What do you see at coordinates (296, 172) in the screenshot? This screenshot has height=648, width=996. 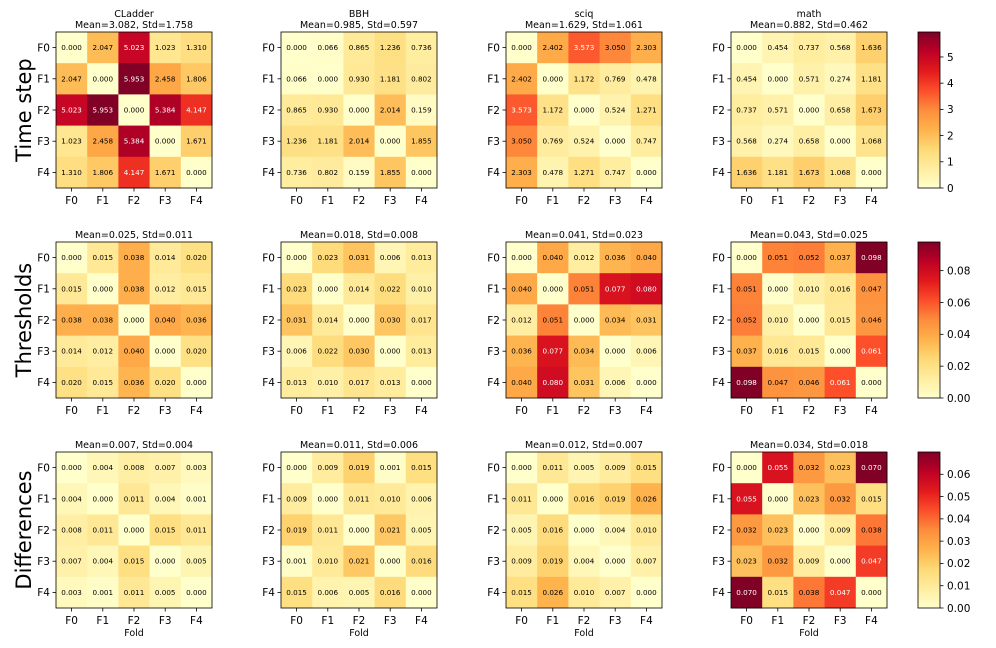 I see `cell-value: 0.736` at bounding box center [296, 172].